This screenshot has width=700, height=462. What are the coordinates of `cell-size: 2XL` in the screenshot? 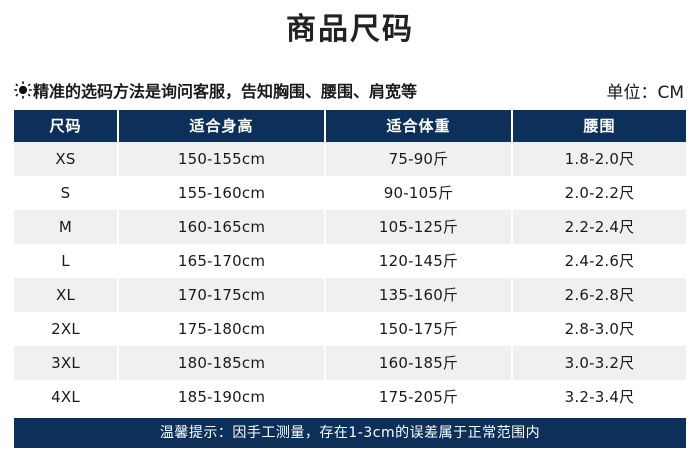 It's located at (66, 329).